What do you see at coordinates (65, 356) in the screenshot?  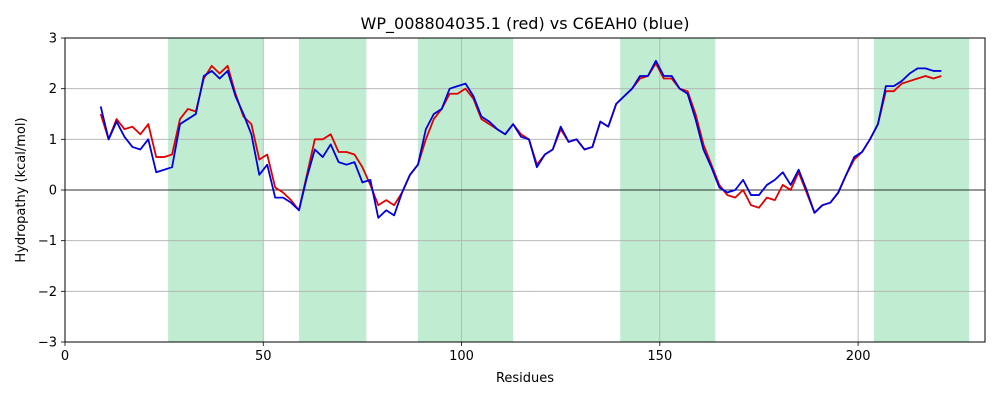 I see `x-tick-label: 0` at bounding box center [65, 356].